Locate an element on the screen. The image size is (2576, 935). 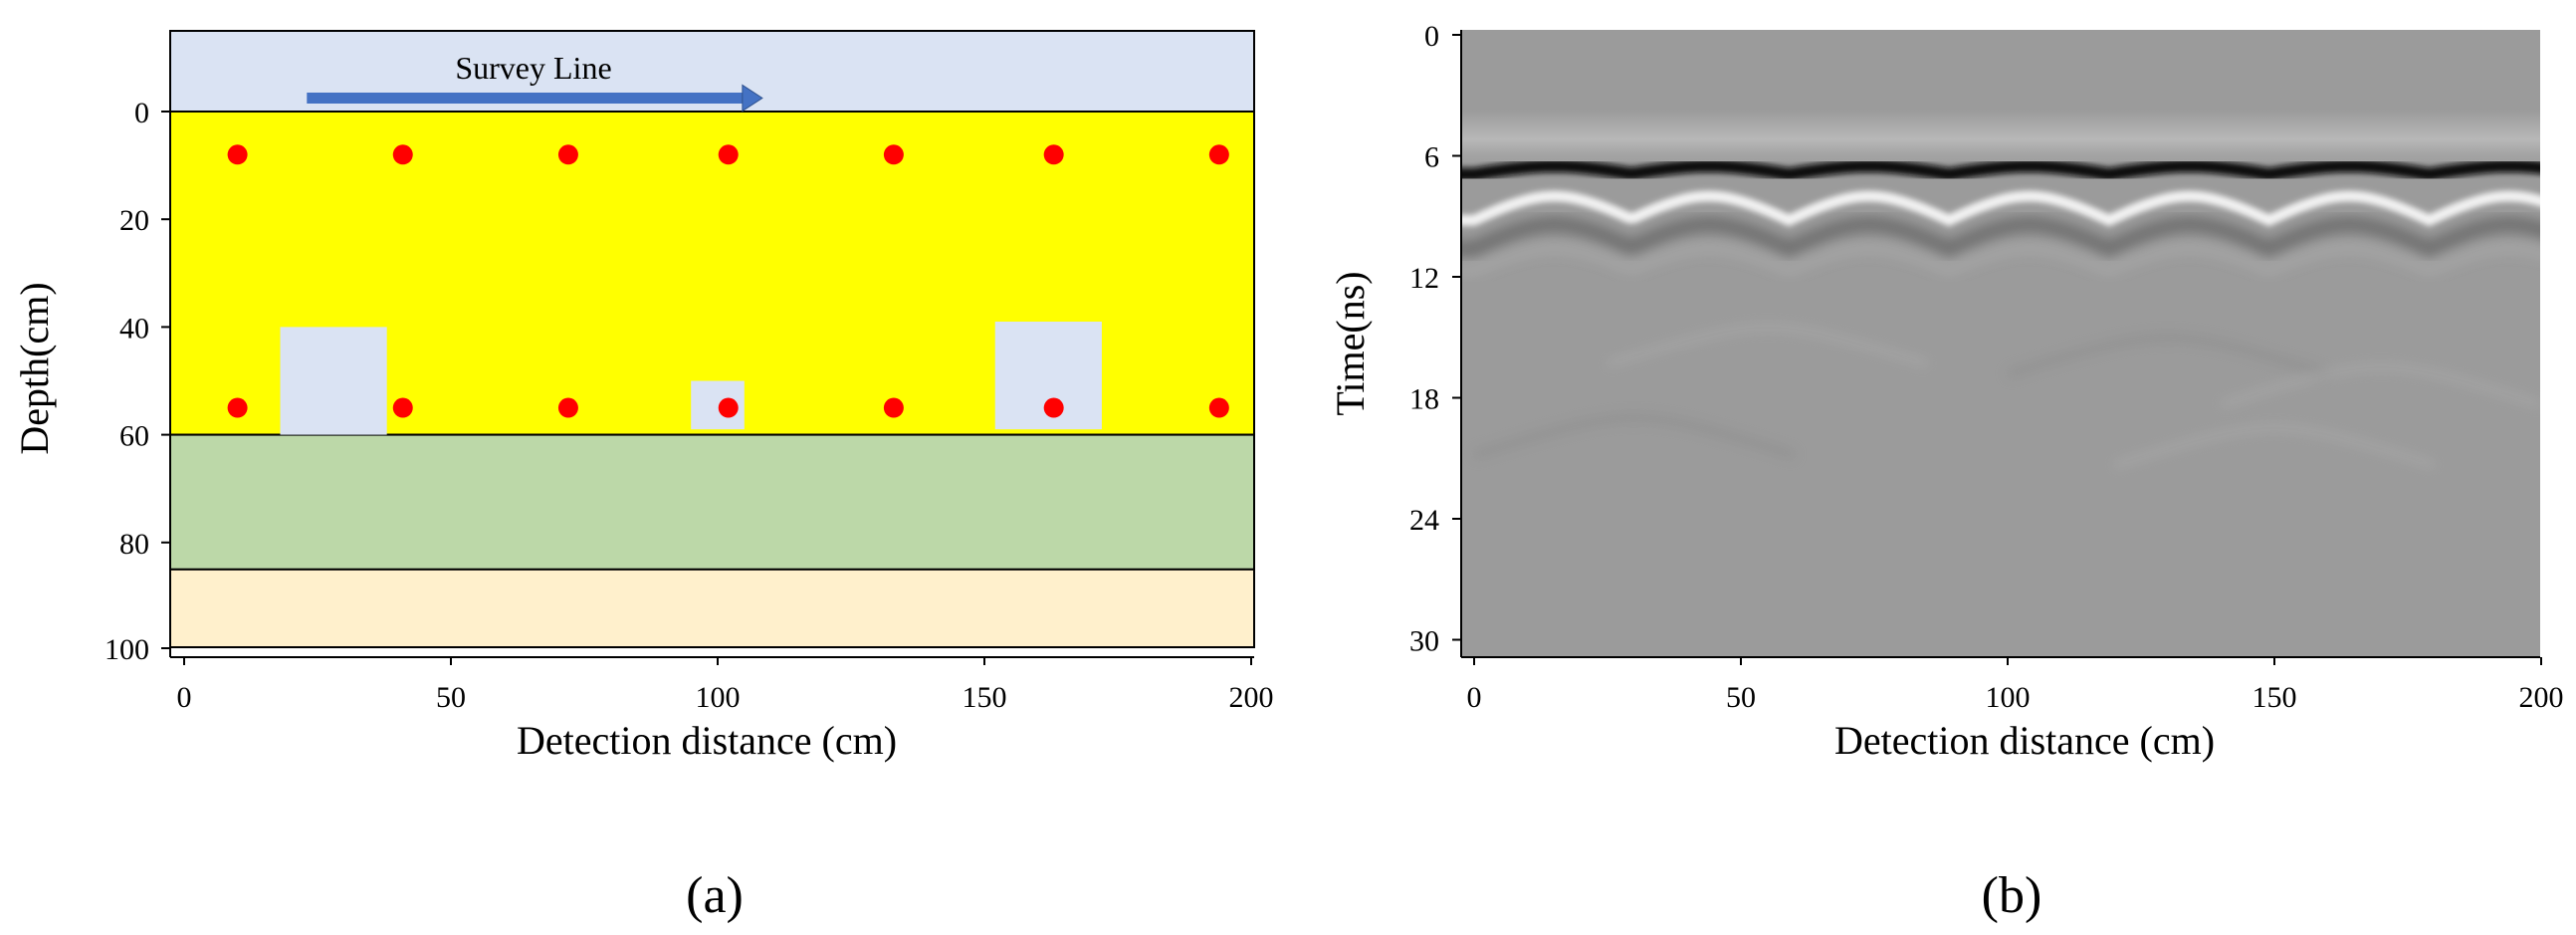
y-tick-label-b: 18 is located at coordinates (1424, 400).